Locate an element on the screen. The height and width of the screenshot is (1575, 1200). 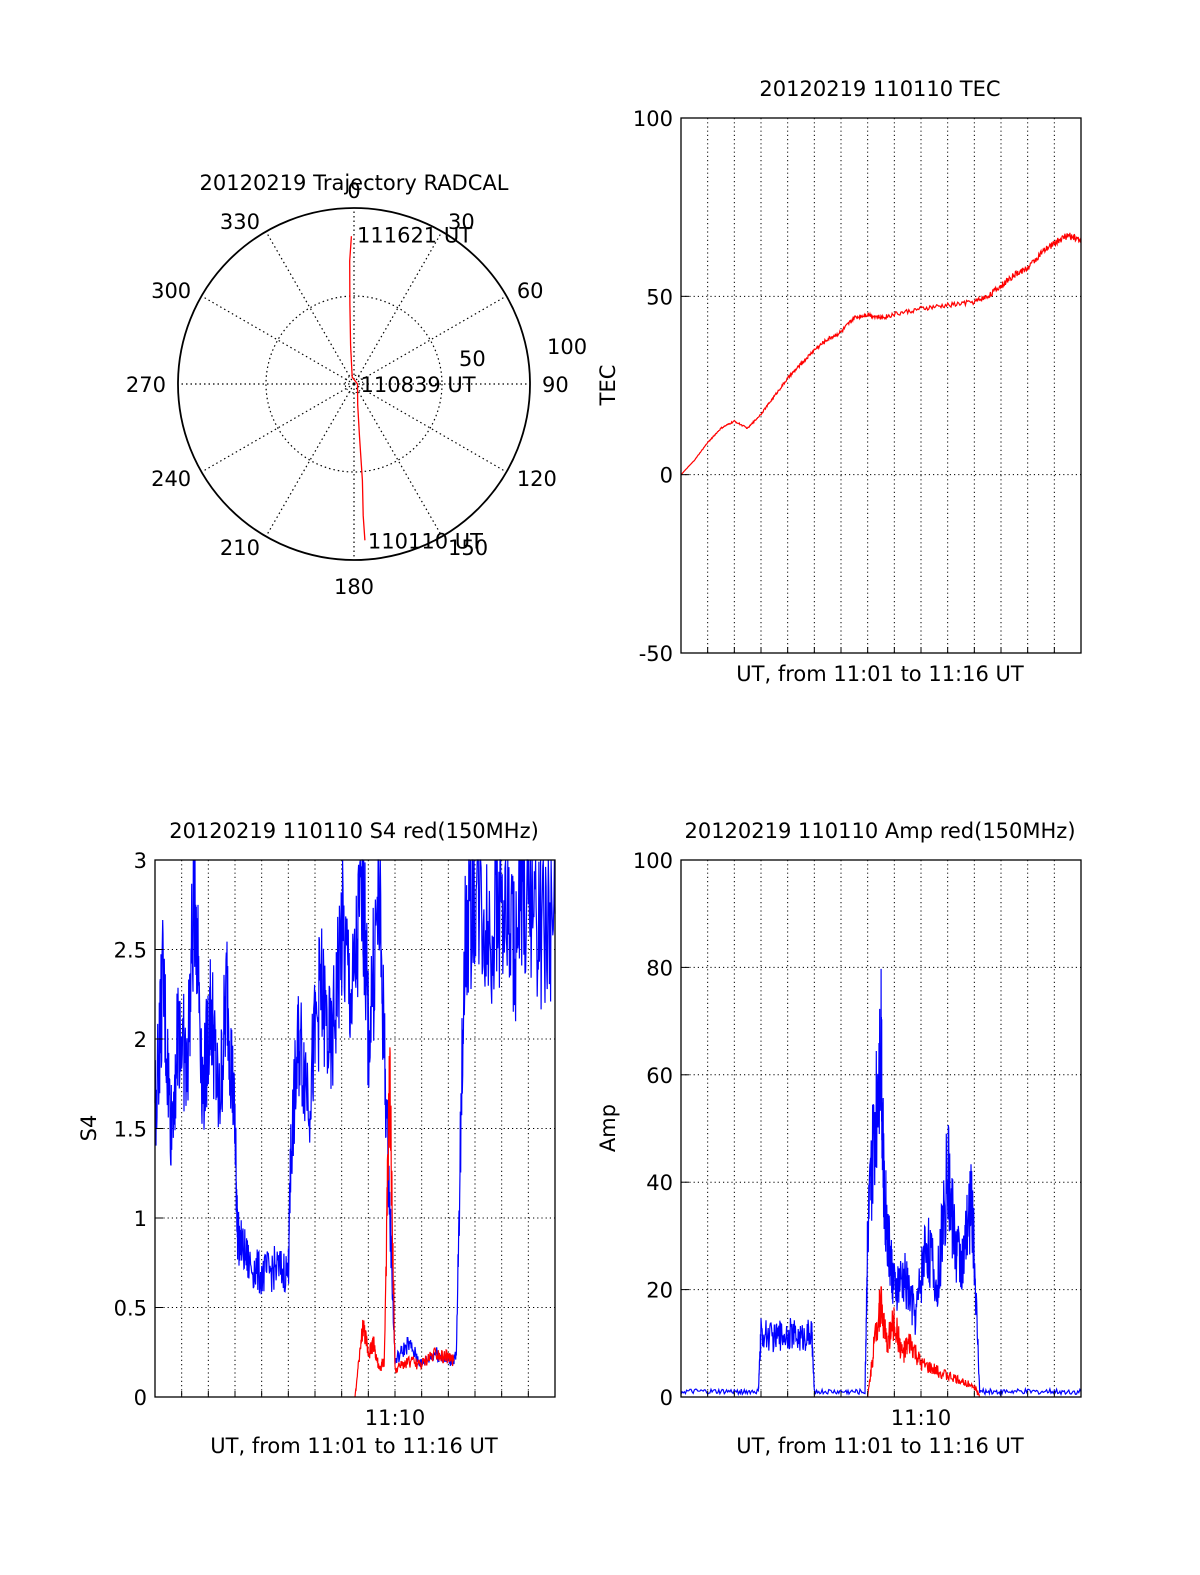
polar-radial-label: 100 is located at coordinates (567, 347).